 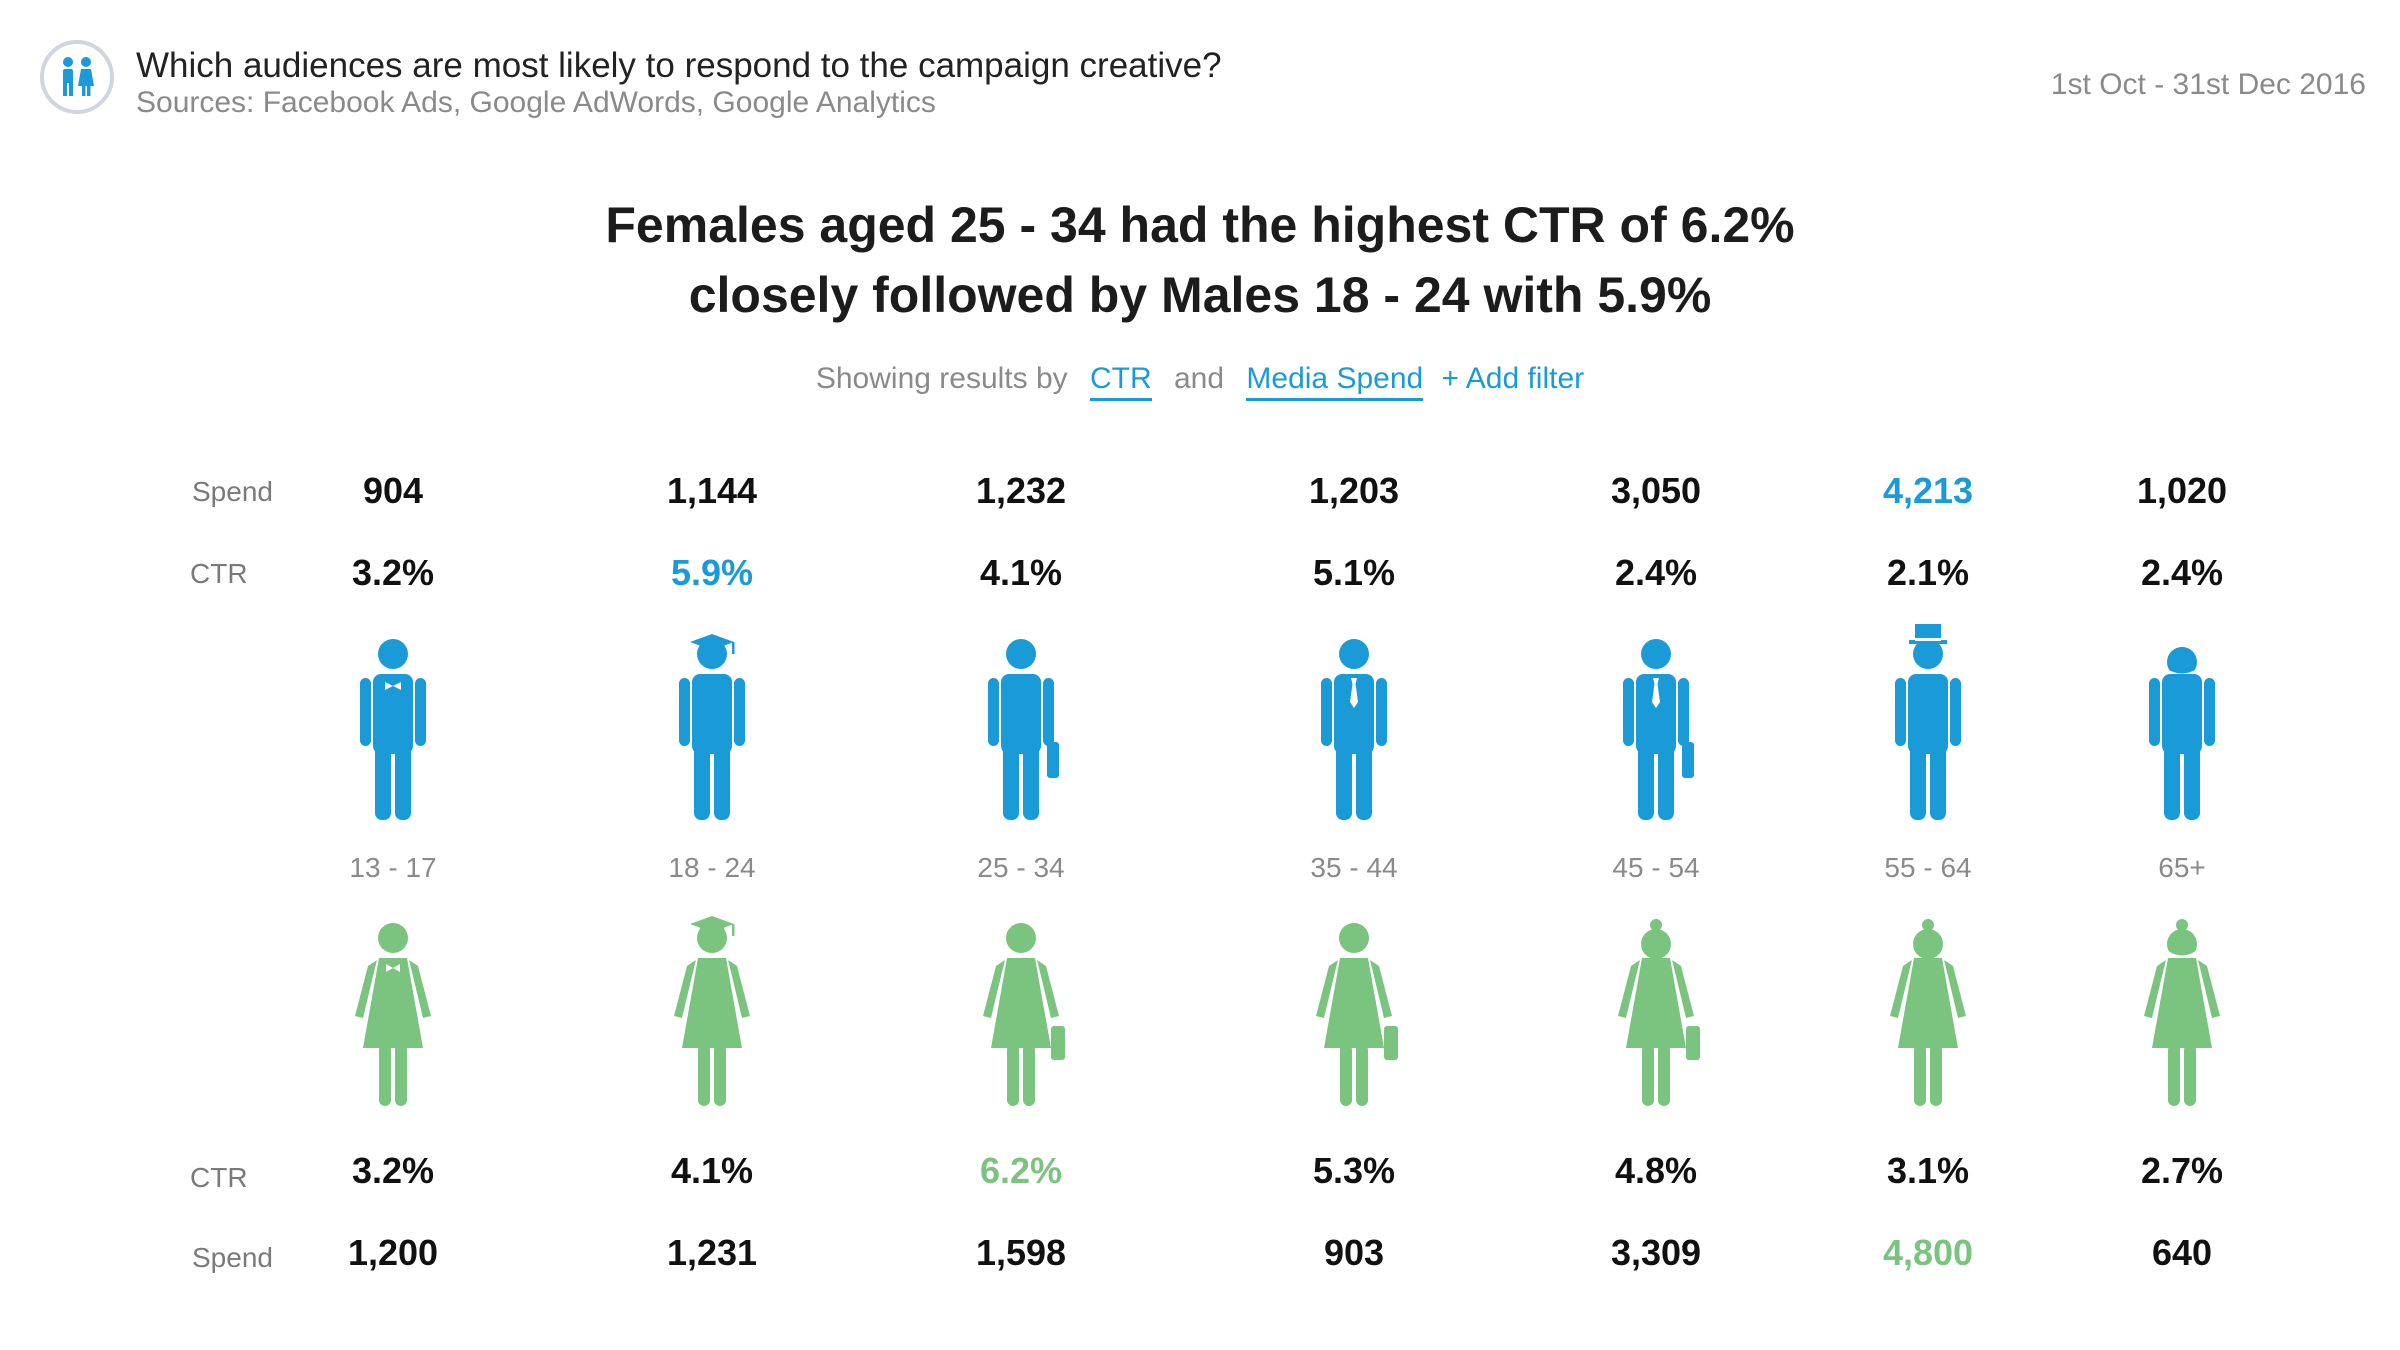 I want to click on filter-joiner: and, so click(x=1199, y=378).